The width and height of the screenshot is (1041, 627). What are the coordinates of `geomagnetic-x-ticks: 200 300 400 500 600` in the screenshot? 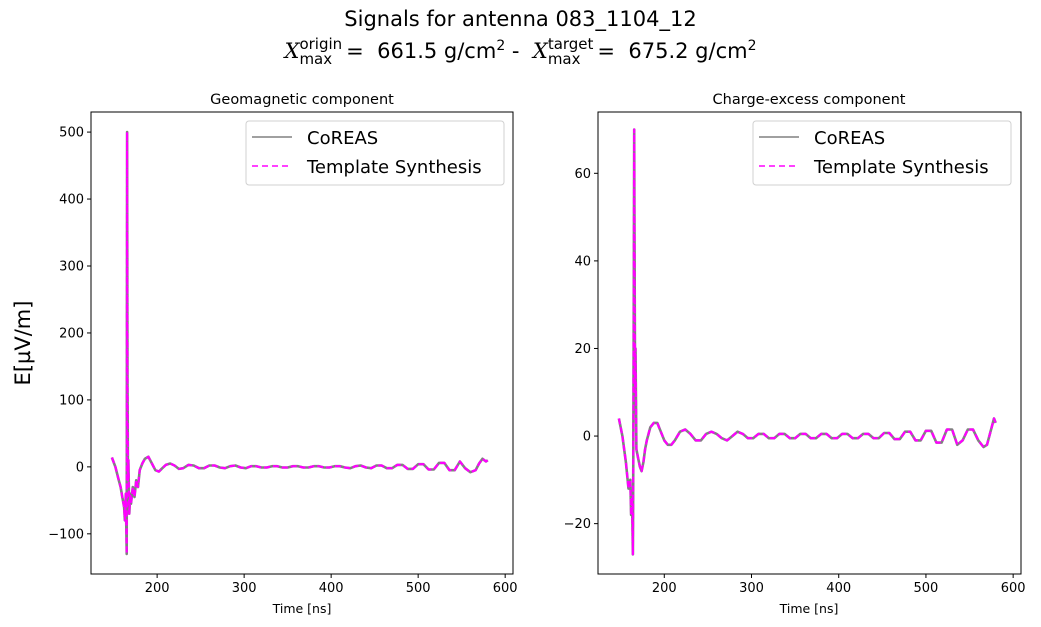 It's located at (331, 585).